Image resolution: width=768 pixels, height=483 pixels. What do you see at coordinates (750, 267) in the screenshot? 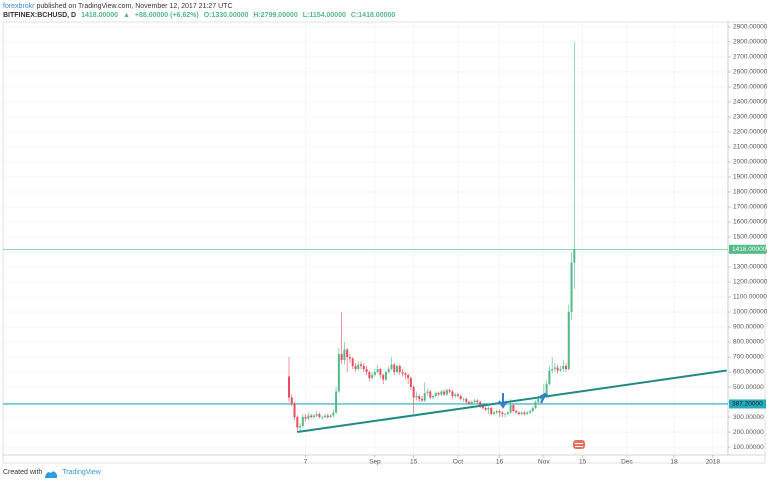
I see `y-tick-label: 1300.00000` at bounding box center [750, 267].